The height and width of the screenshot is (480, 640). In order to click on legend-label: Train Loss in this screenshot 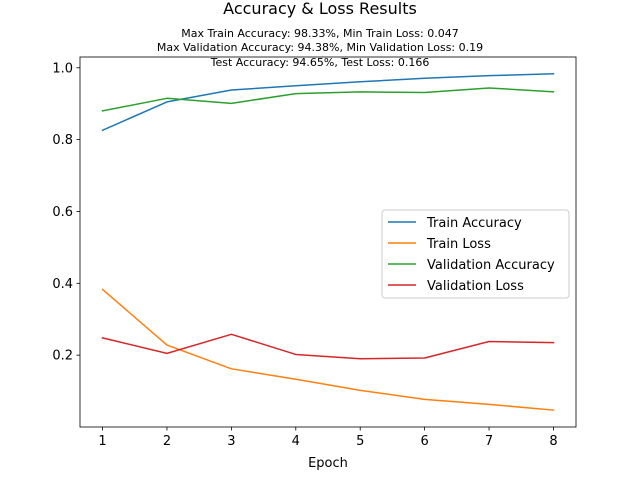, I will do `click(458, 244)`.